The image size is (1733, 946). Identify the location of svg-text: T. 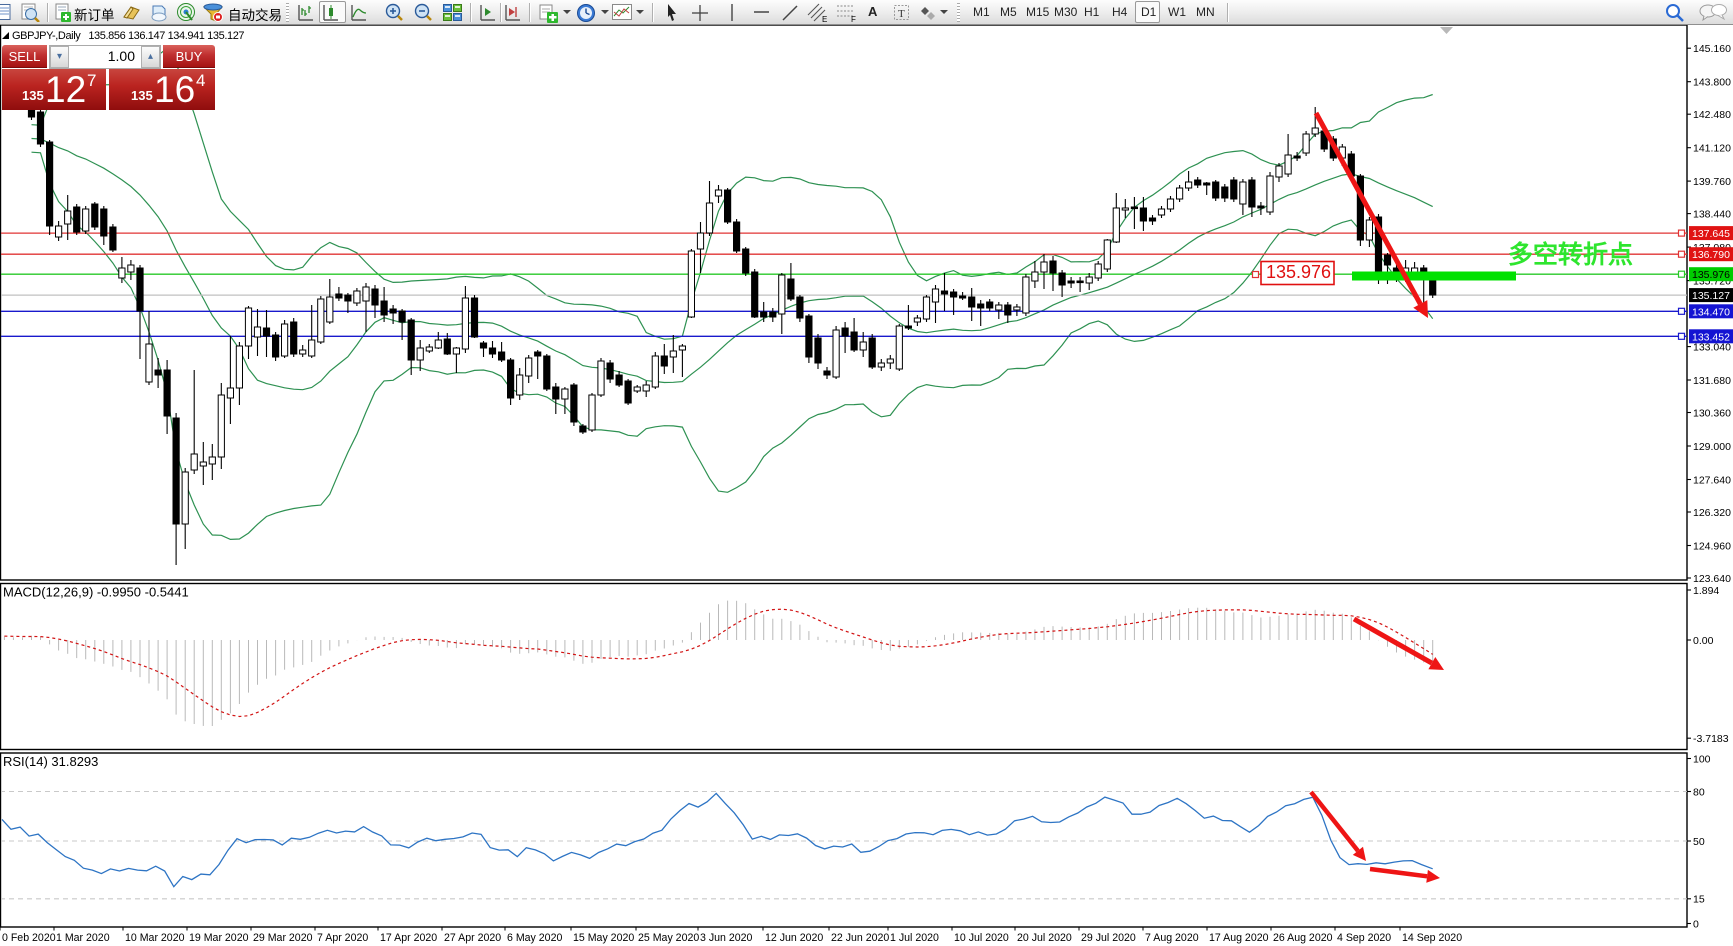
(901, 14).